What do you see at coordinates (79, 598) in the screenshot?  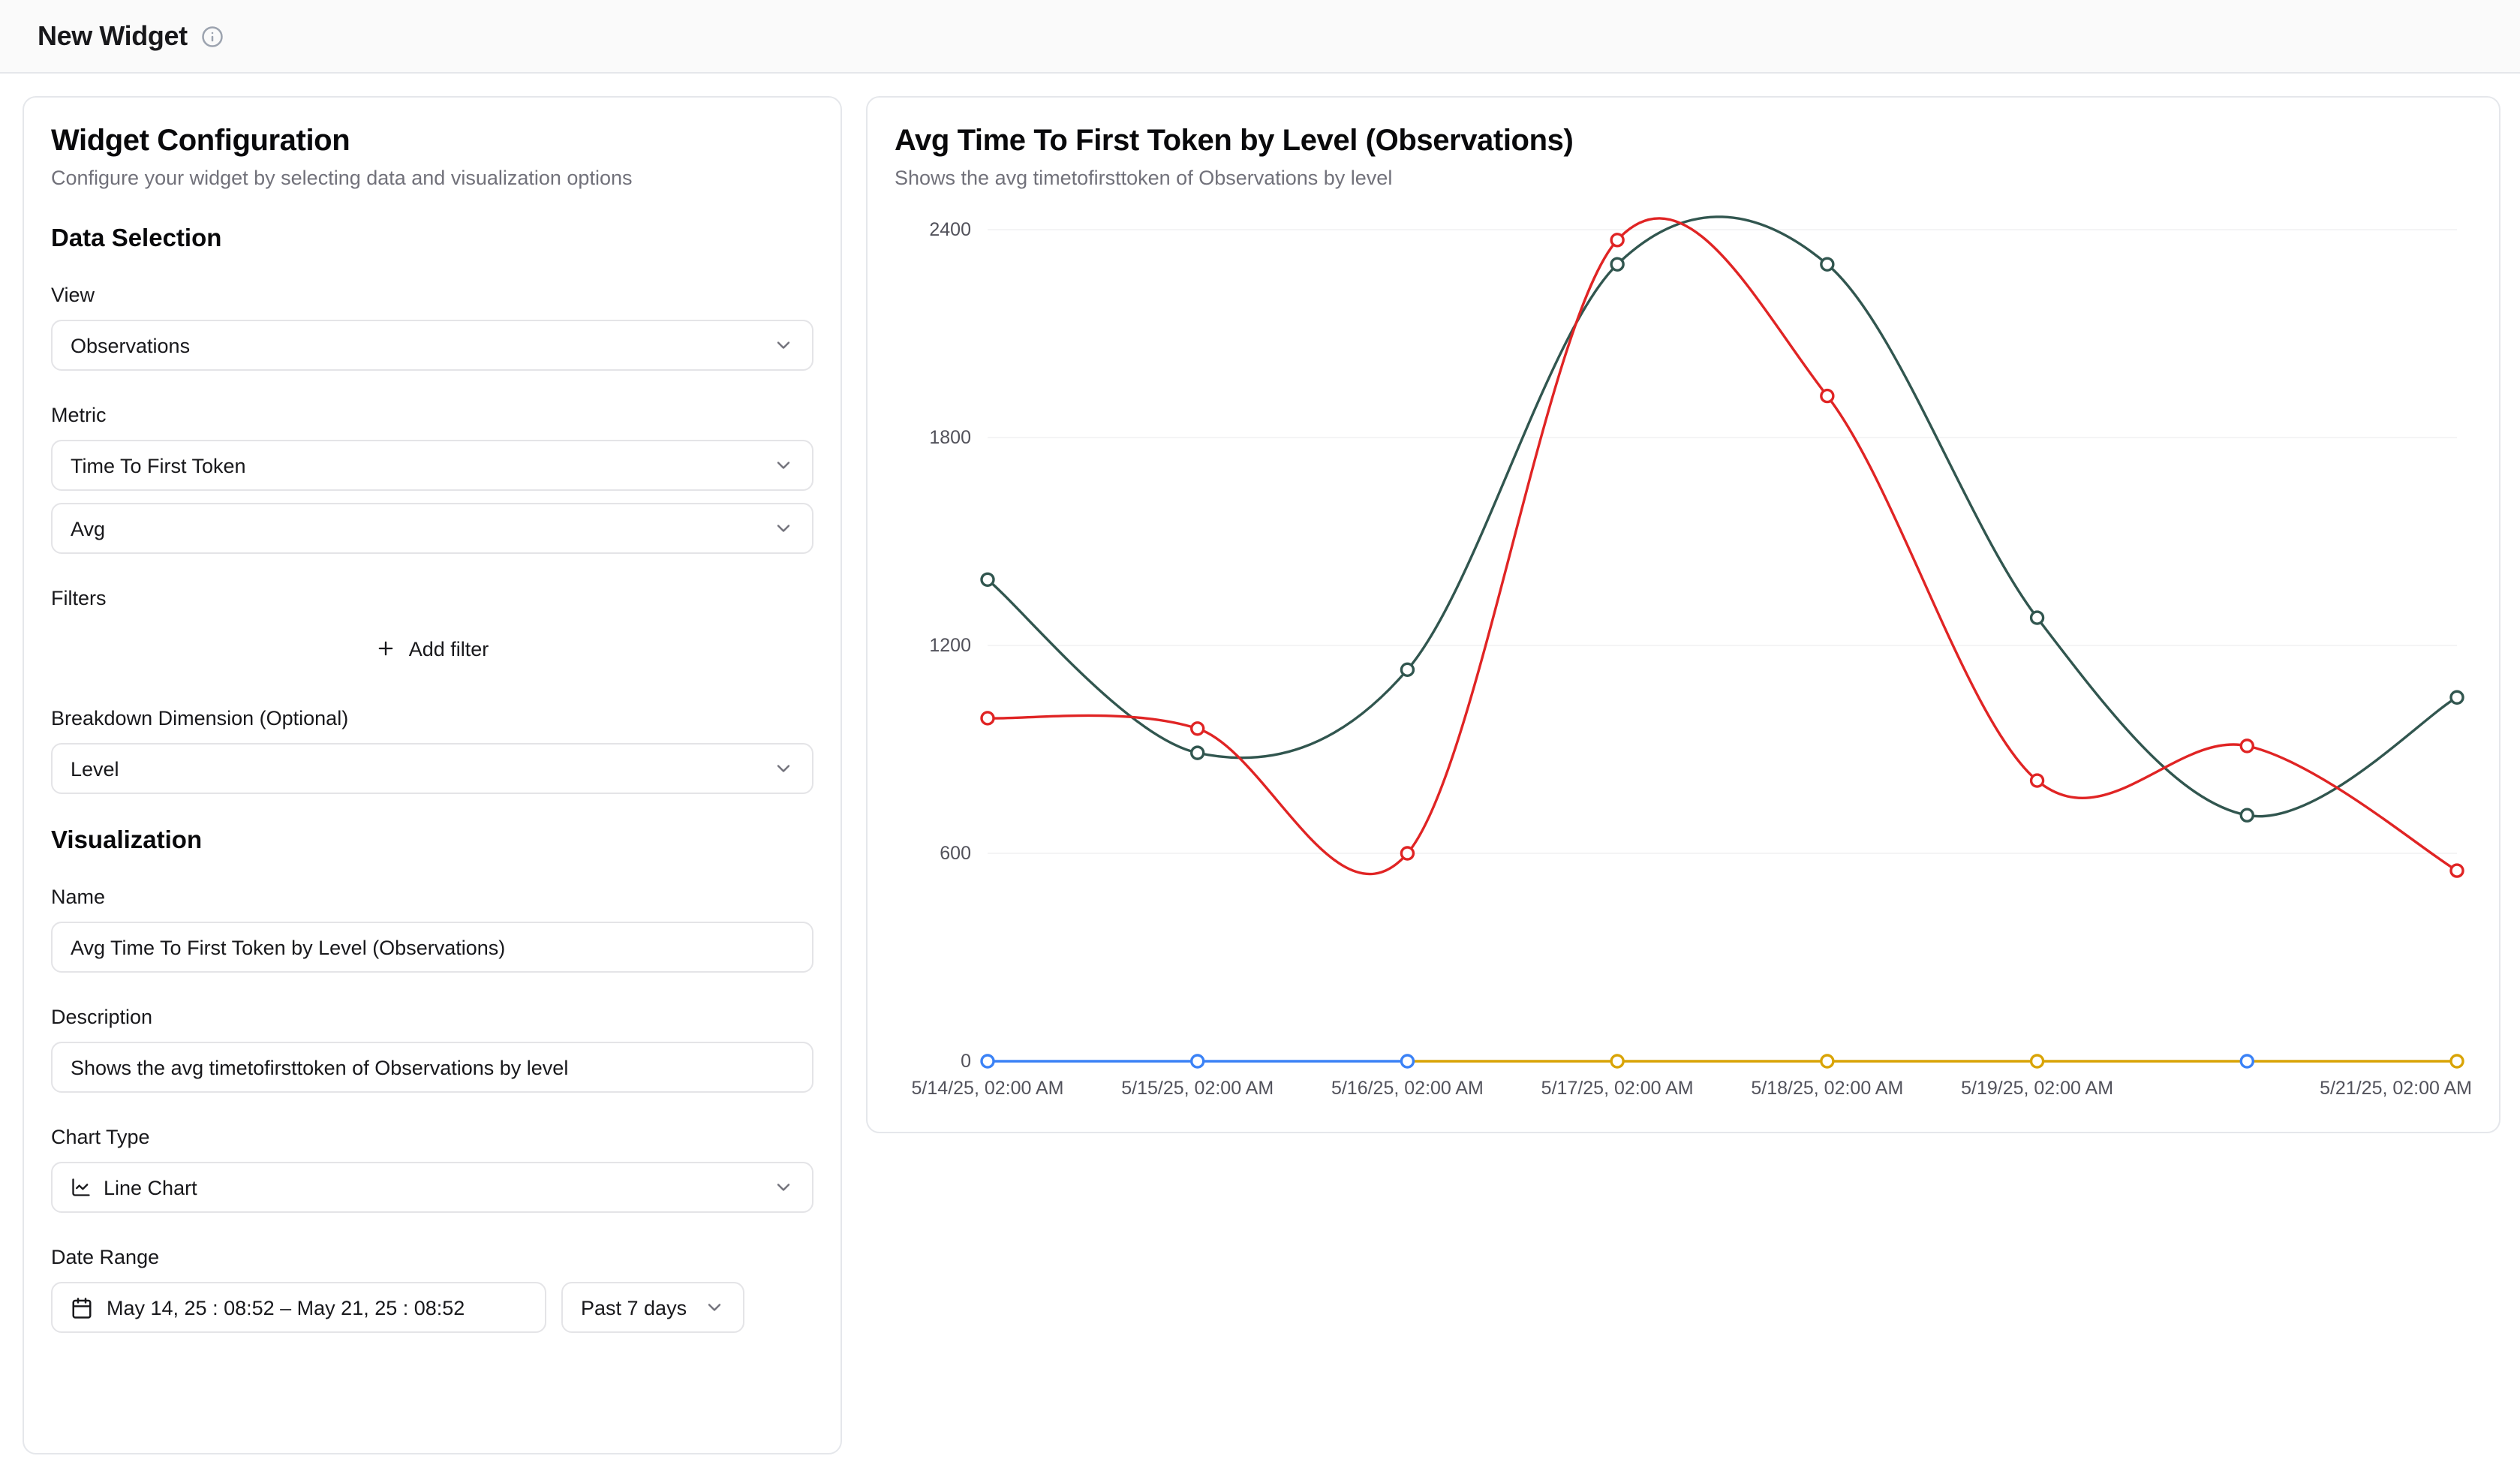 I see `filters-label: Filters` at bounding box center [79, 598].